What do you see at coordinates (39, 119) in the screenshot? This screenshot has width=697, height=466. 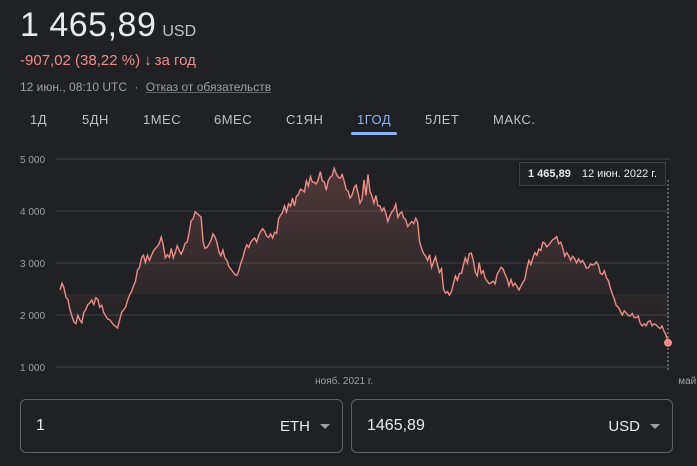 I see `tab-1d: 1Д` at bounding box center [39, 119].